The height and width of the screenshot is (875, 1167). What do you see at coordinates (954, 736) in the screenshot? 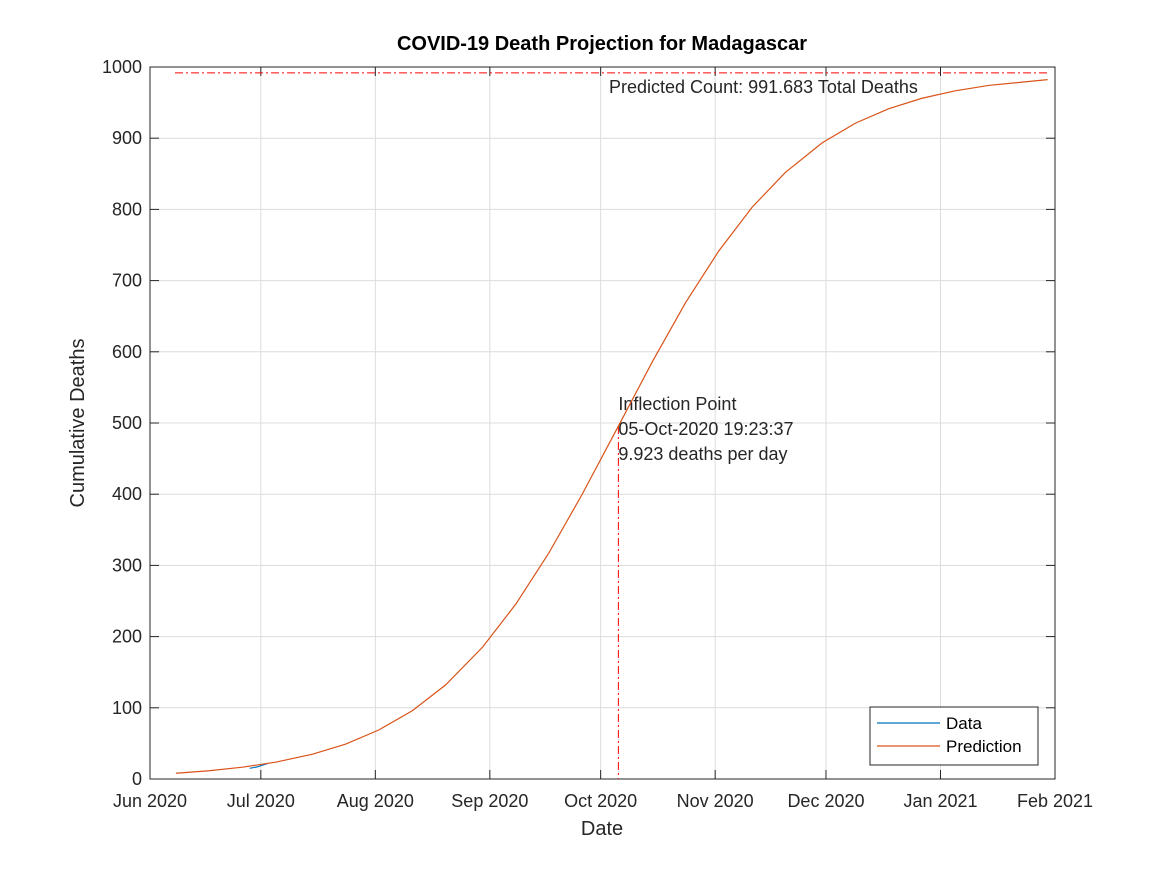
I see `legend-box` at bounding box center [954, 736].